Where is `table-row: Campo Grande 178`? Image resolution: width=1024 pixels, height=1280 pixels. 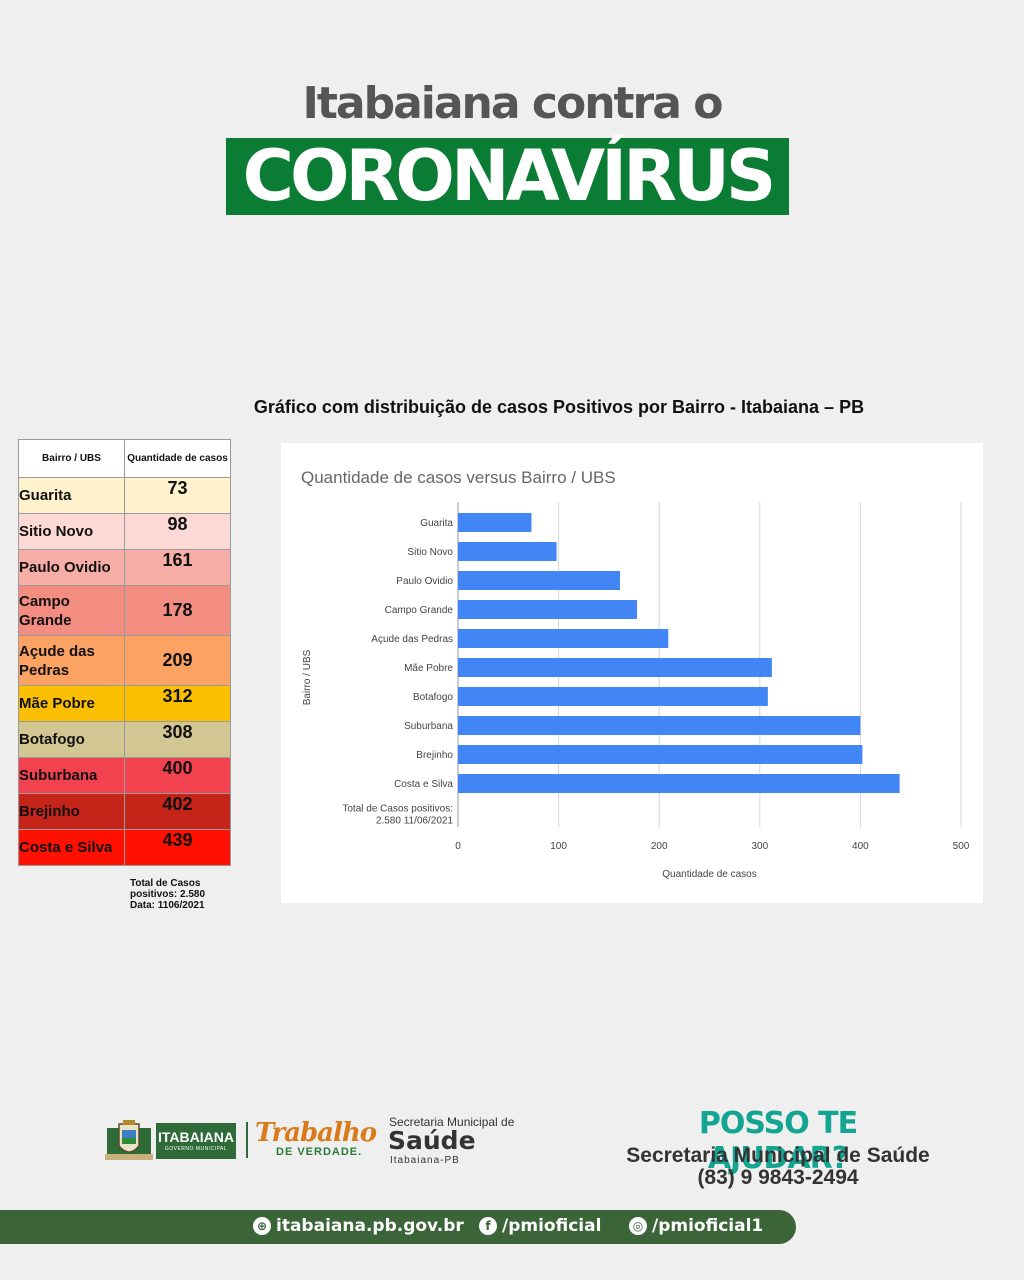 table-row: Campo Grande 178 is located at coordinates (124, 610).